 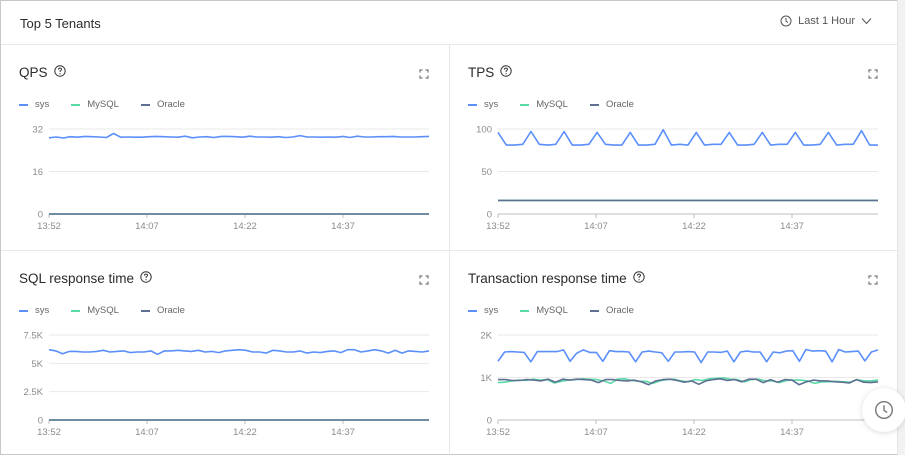 I want to click on chevron-down-icon, so click(x=866, y=21).